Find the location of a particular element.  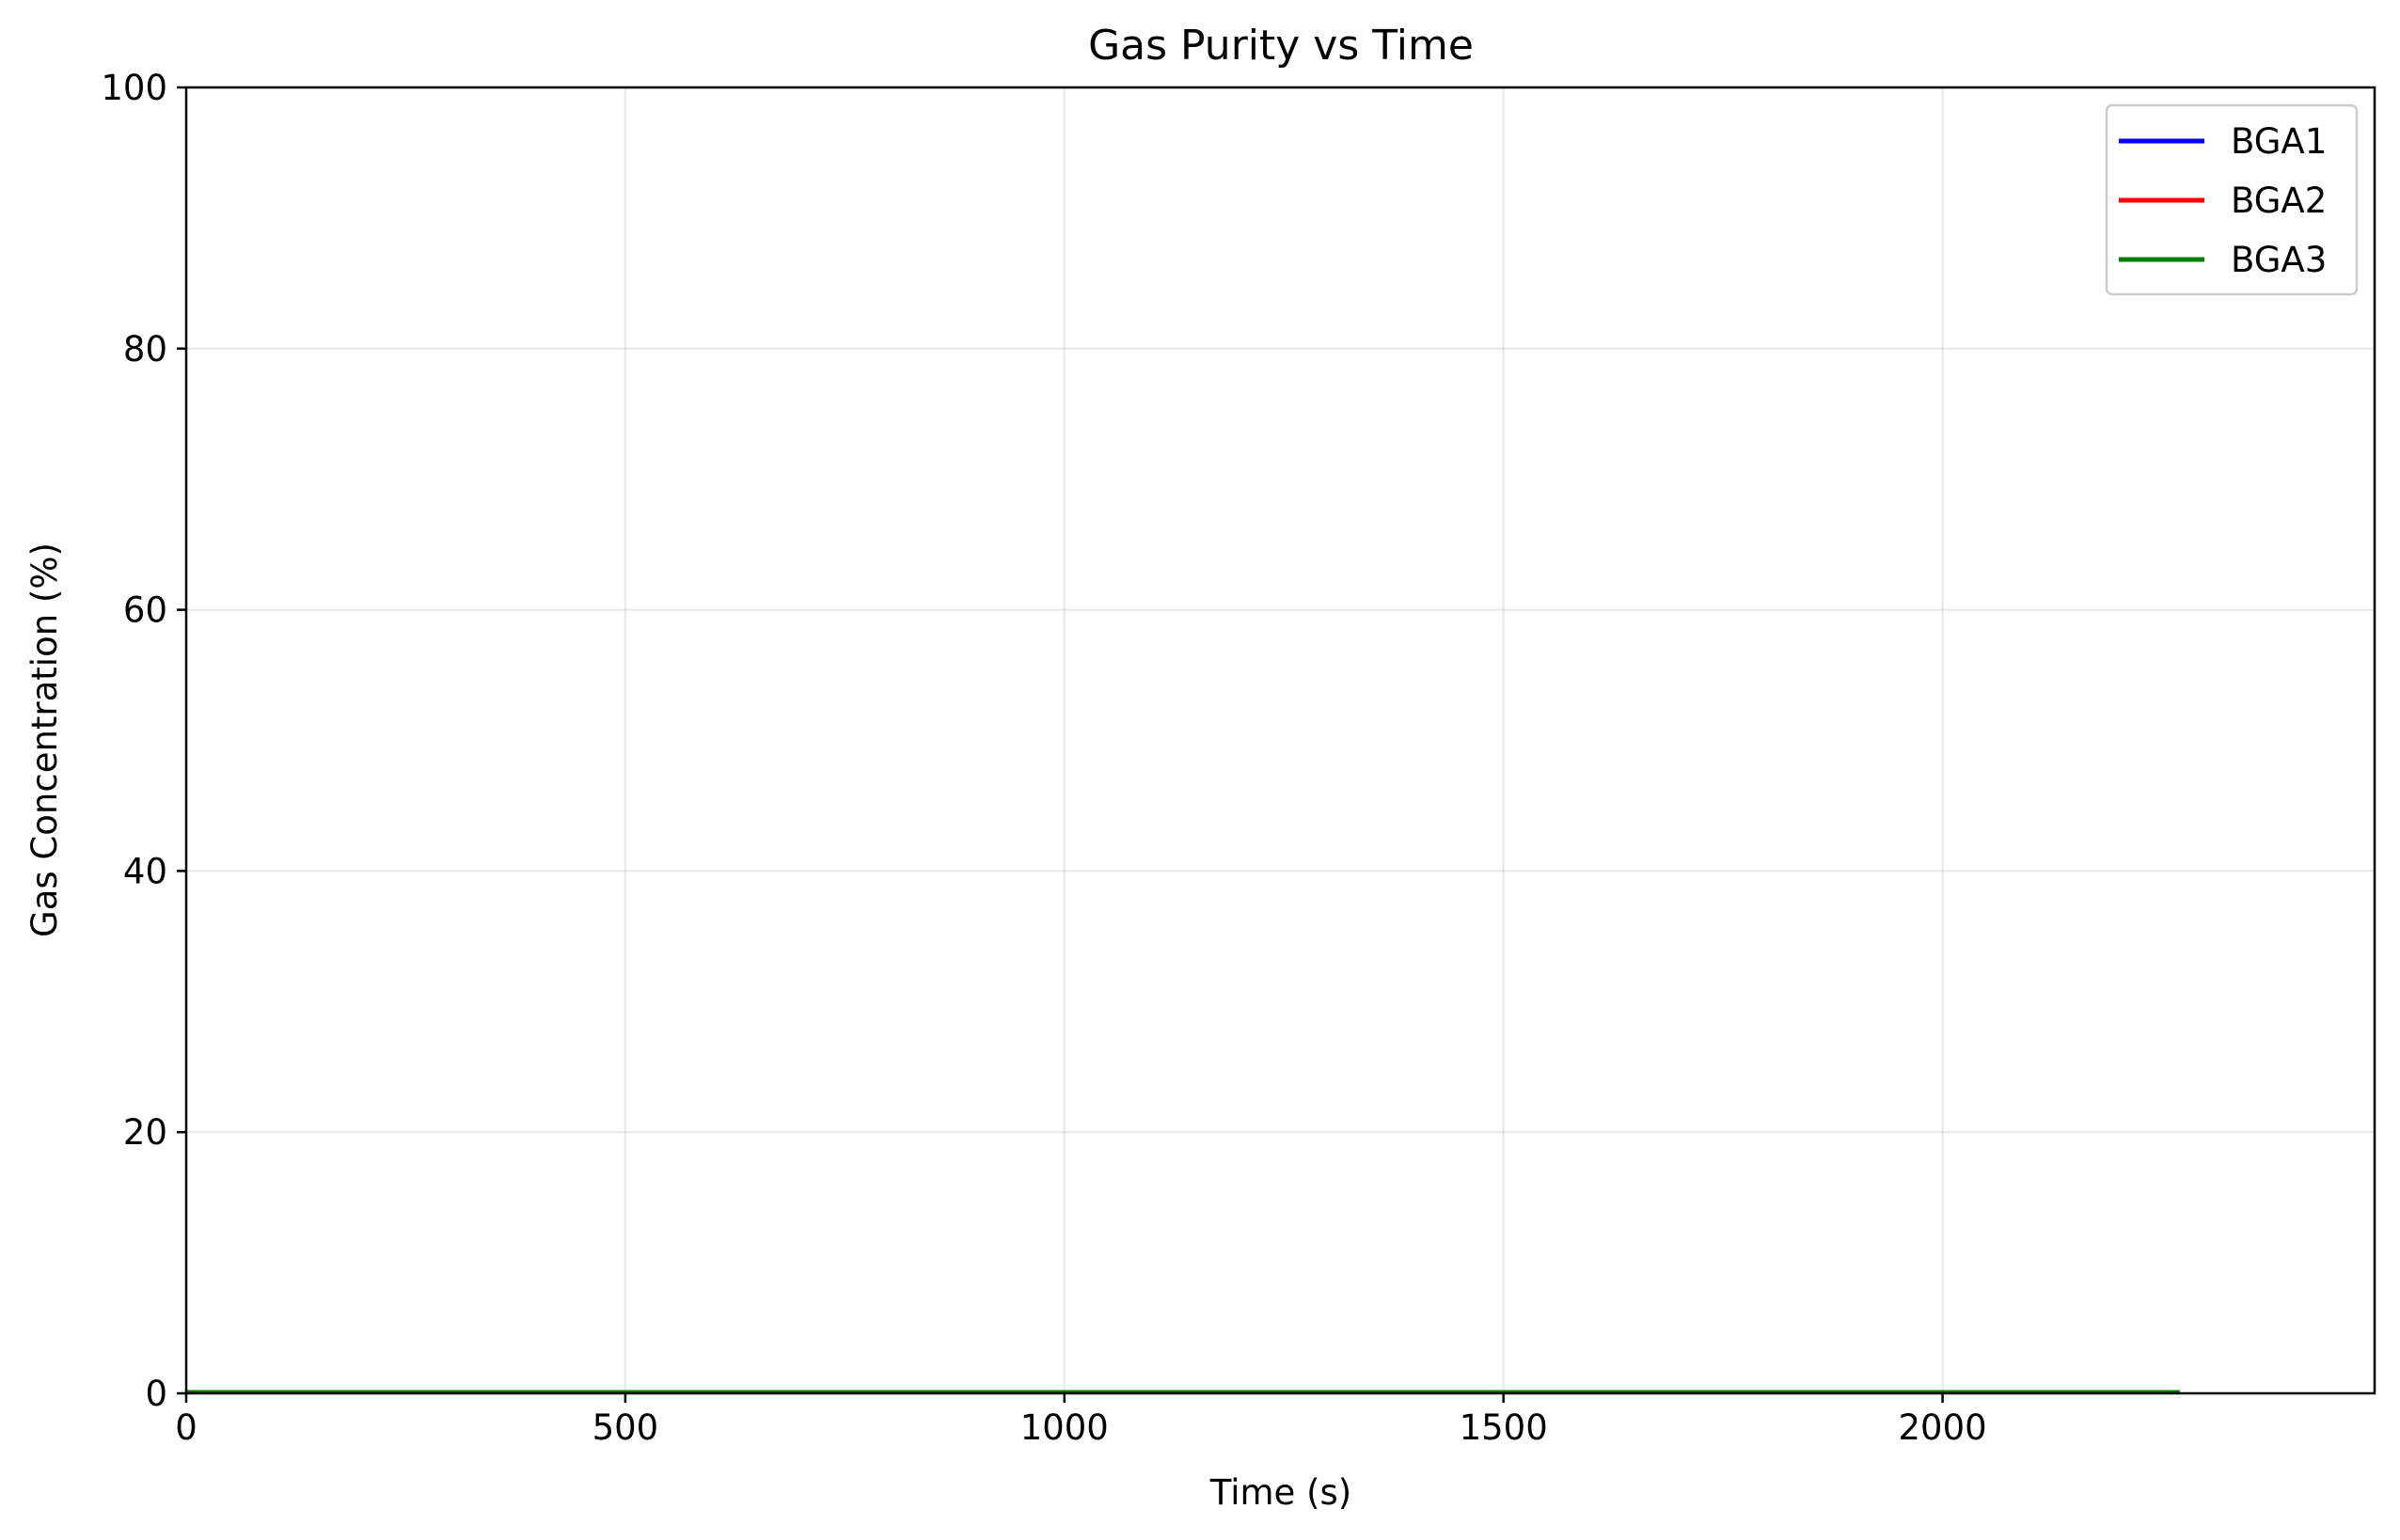

y-tick-label: 80 is located at coordinates (145, 349).